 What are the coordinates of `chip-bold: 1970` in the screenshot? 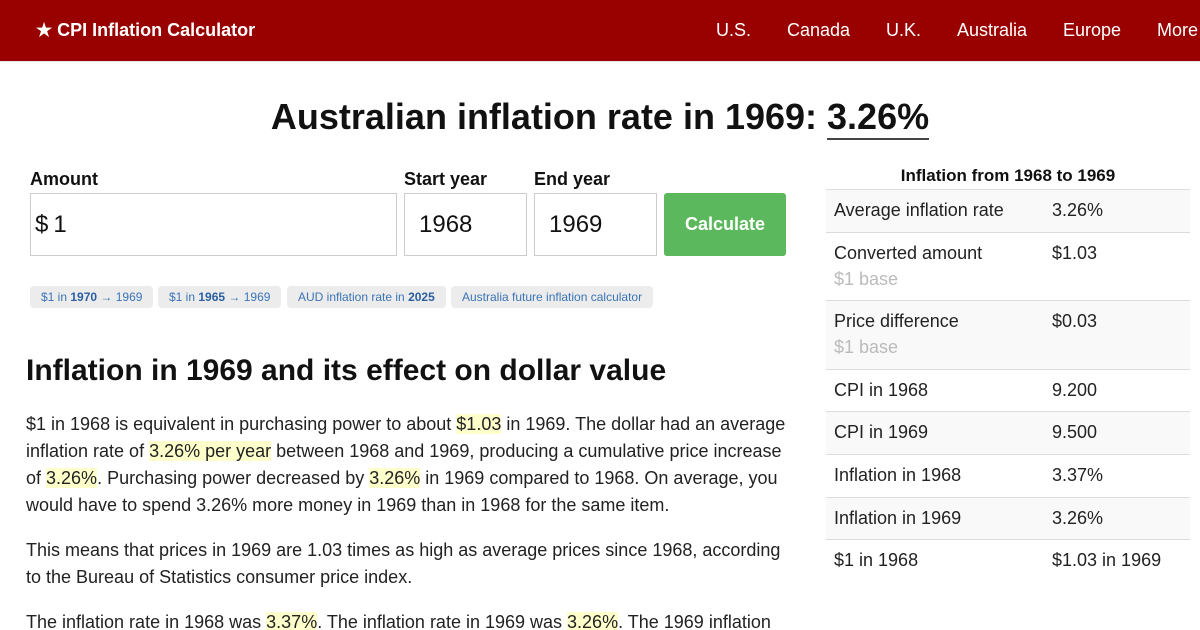 It's located at (84, 297).